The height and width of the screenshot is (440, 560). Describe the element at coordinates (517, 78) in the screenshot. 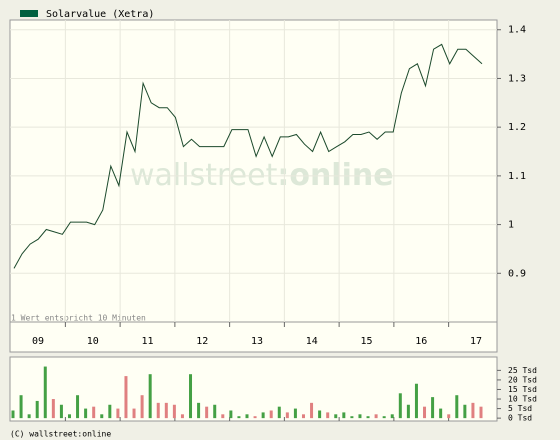

I see `y-tick-label: 1.3` at that location.